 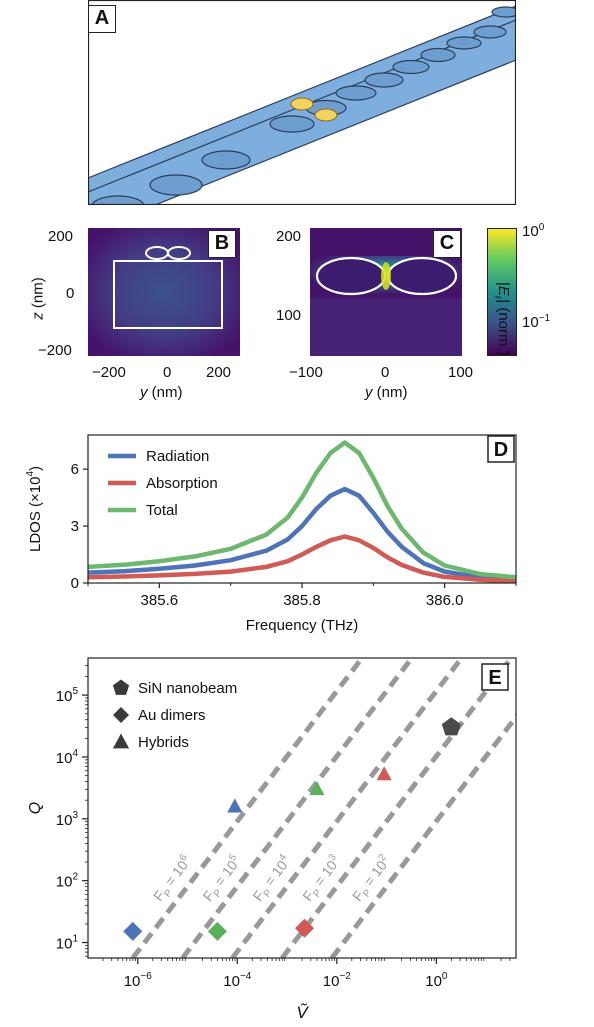 I want to click on x-tick-label: 385.6, so click(x=160, y=600).